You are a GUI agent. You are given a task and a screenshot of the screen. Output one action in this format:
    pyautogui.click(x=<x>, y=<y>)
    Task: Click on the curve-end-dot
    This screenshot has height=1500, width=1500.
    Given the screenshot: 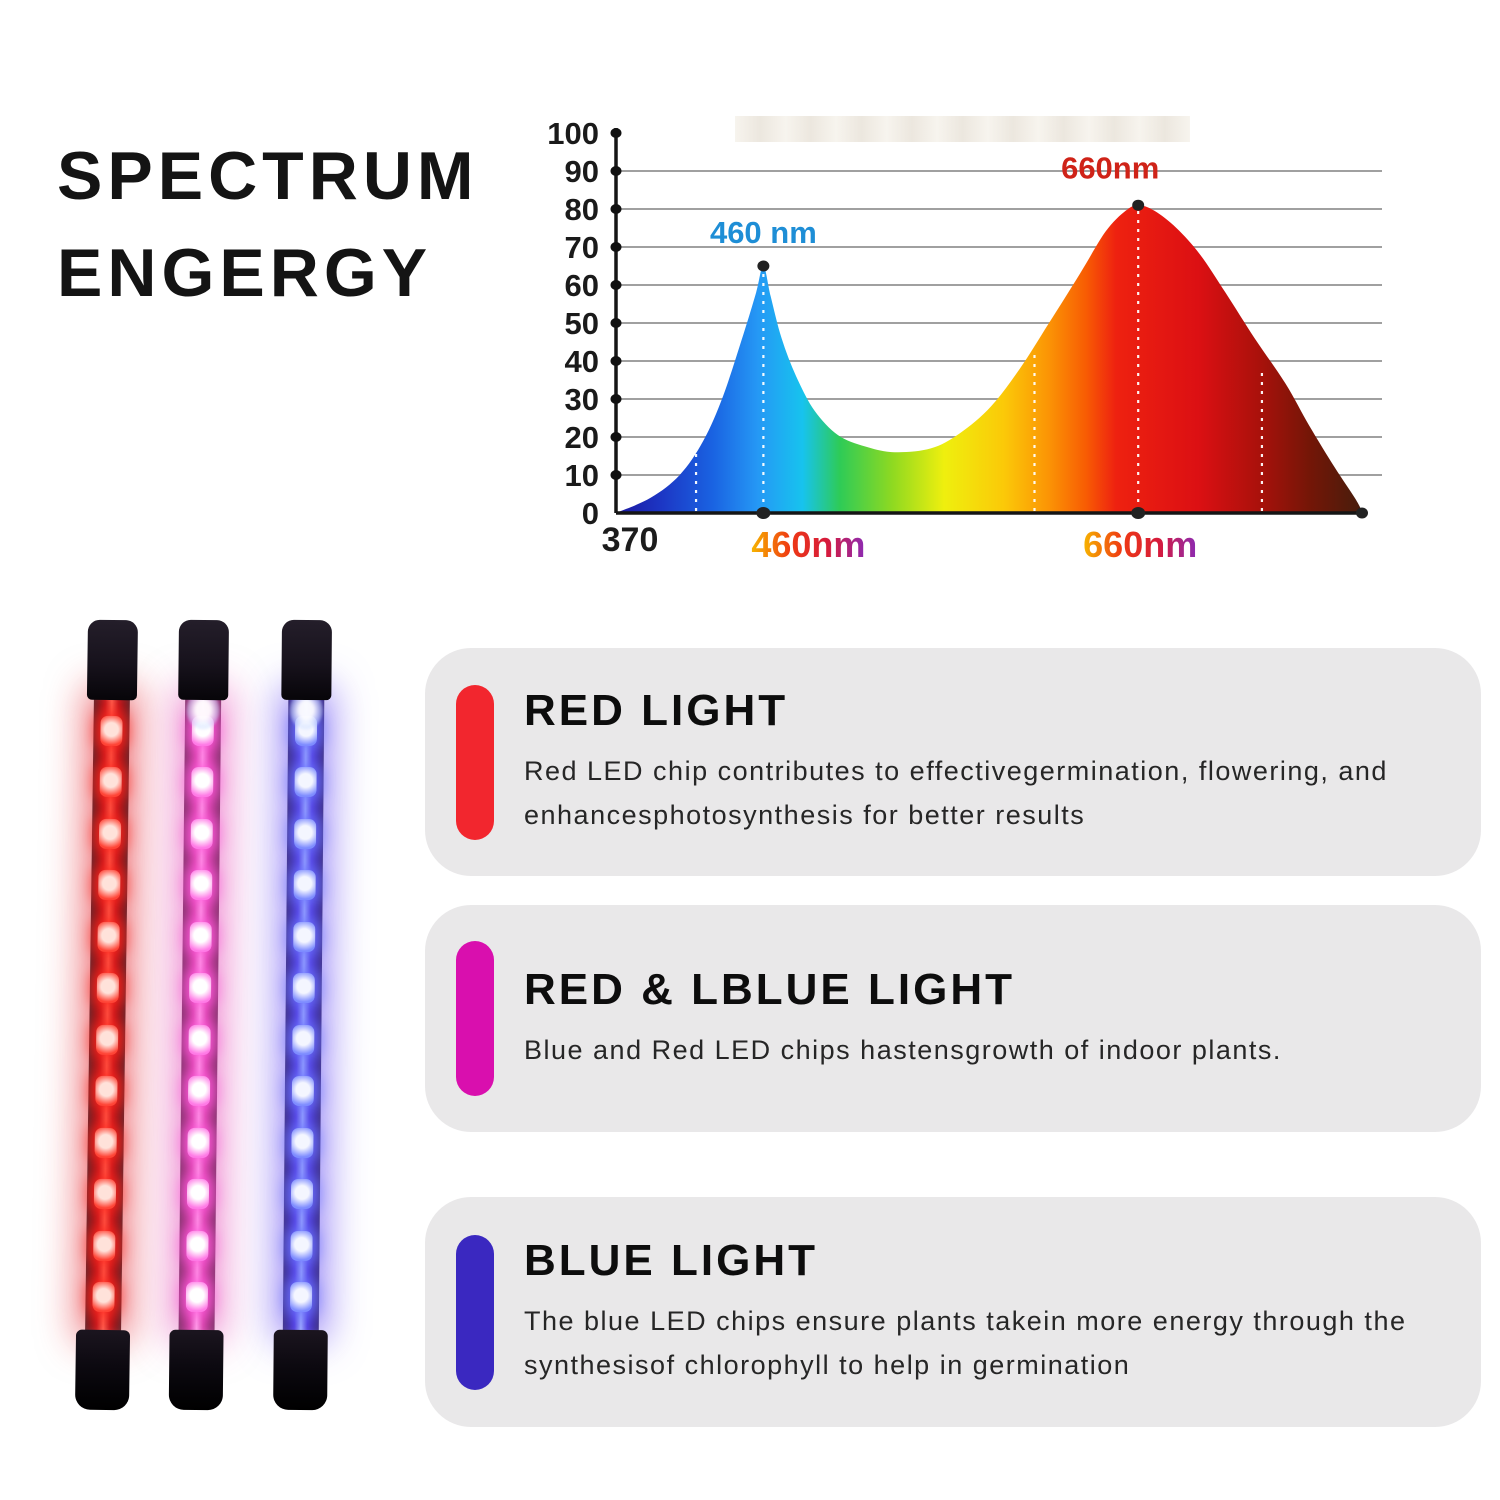 What is the action you would take?
    pyautogui.click(x=1362, y=513)
    